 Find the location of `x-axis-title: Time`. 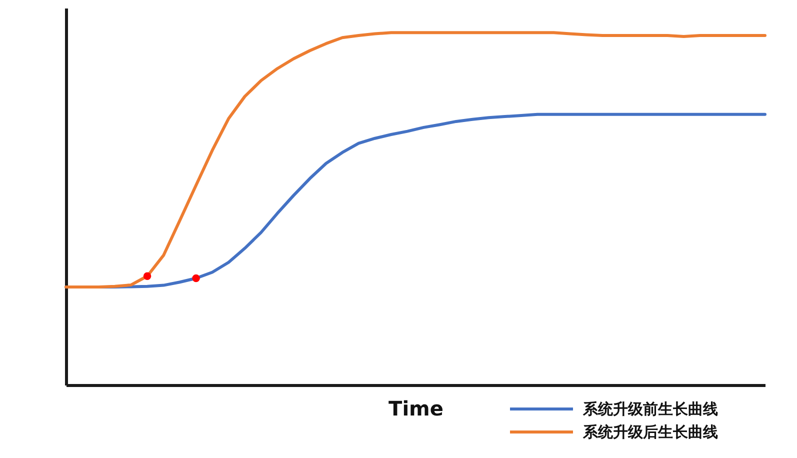

x-axis-title: Time is located at coordinates (416, 408).